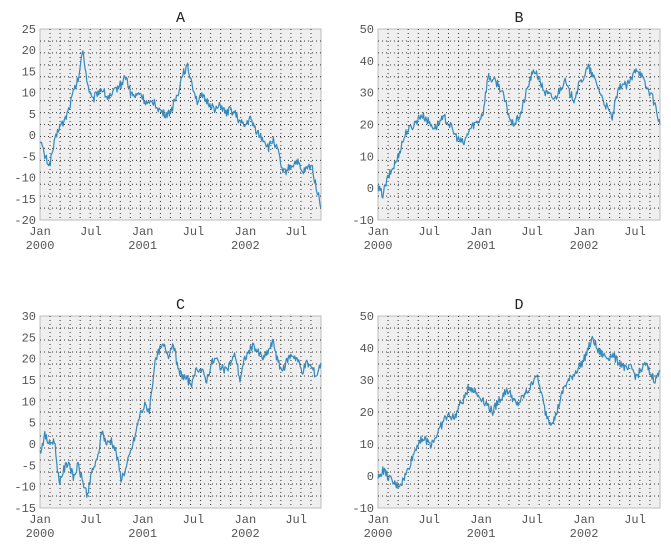 The height and width of the screenshot is (549, 671). Describe the element at coordinates (180, 305) in the screenshot. I see `subplot-title: C` at that location.